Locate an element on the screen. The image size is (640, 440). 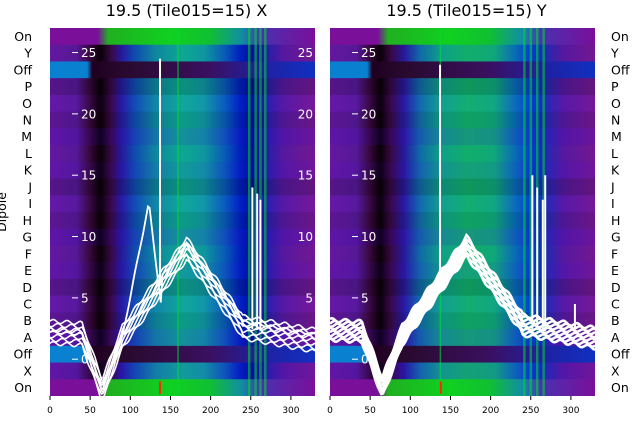
overlay-right-tick-label: 10 is located at coordinates (305, 237).